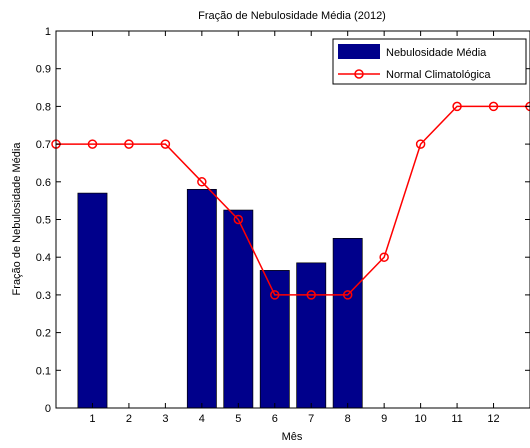 Image resolution: width=530 pixels, height=448 pixels. Describe the element at coordinates (420, 419) in the screenshot. I see `x-tick-label: 10` at that location.